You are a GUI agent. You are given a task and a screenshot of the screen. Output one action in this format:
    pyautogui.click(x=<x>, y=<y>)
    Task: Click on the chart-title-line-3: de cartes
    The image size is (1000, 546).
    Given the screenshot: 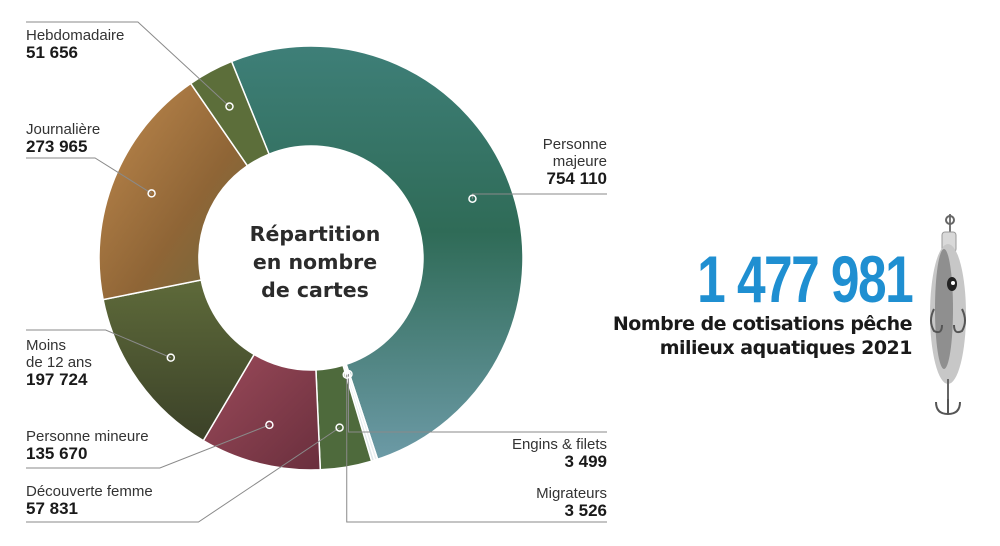 What is the action you would take?
    pyautogui.click(x=315, y=290)
    